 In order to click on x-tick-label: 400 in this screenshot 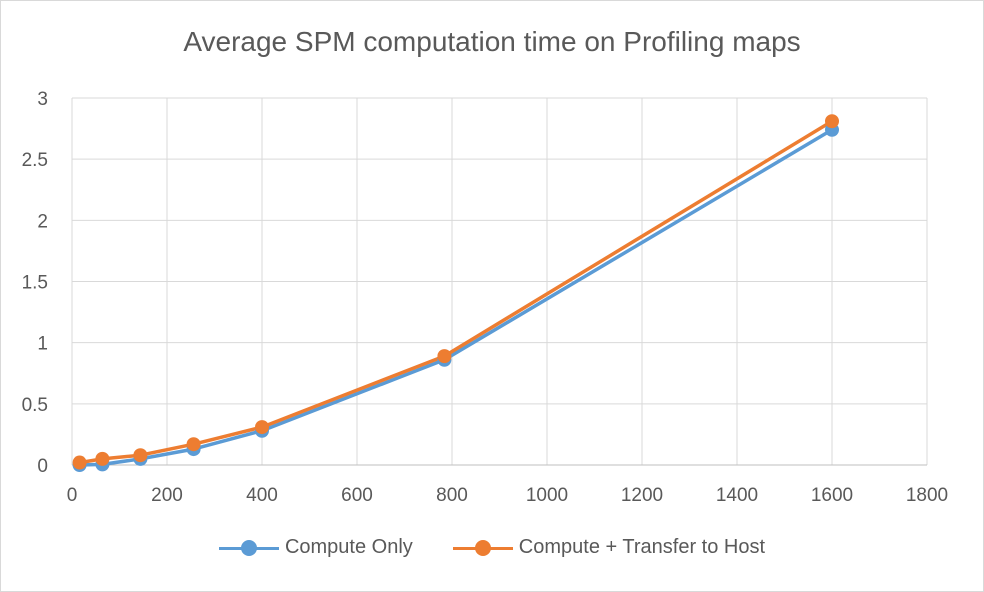, I will do `click(262, 495)`.